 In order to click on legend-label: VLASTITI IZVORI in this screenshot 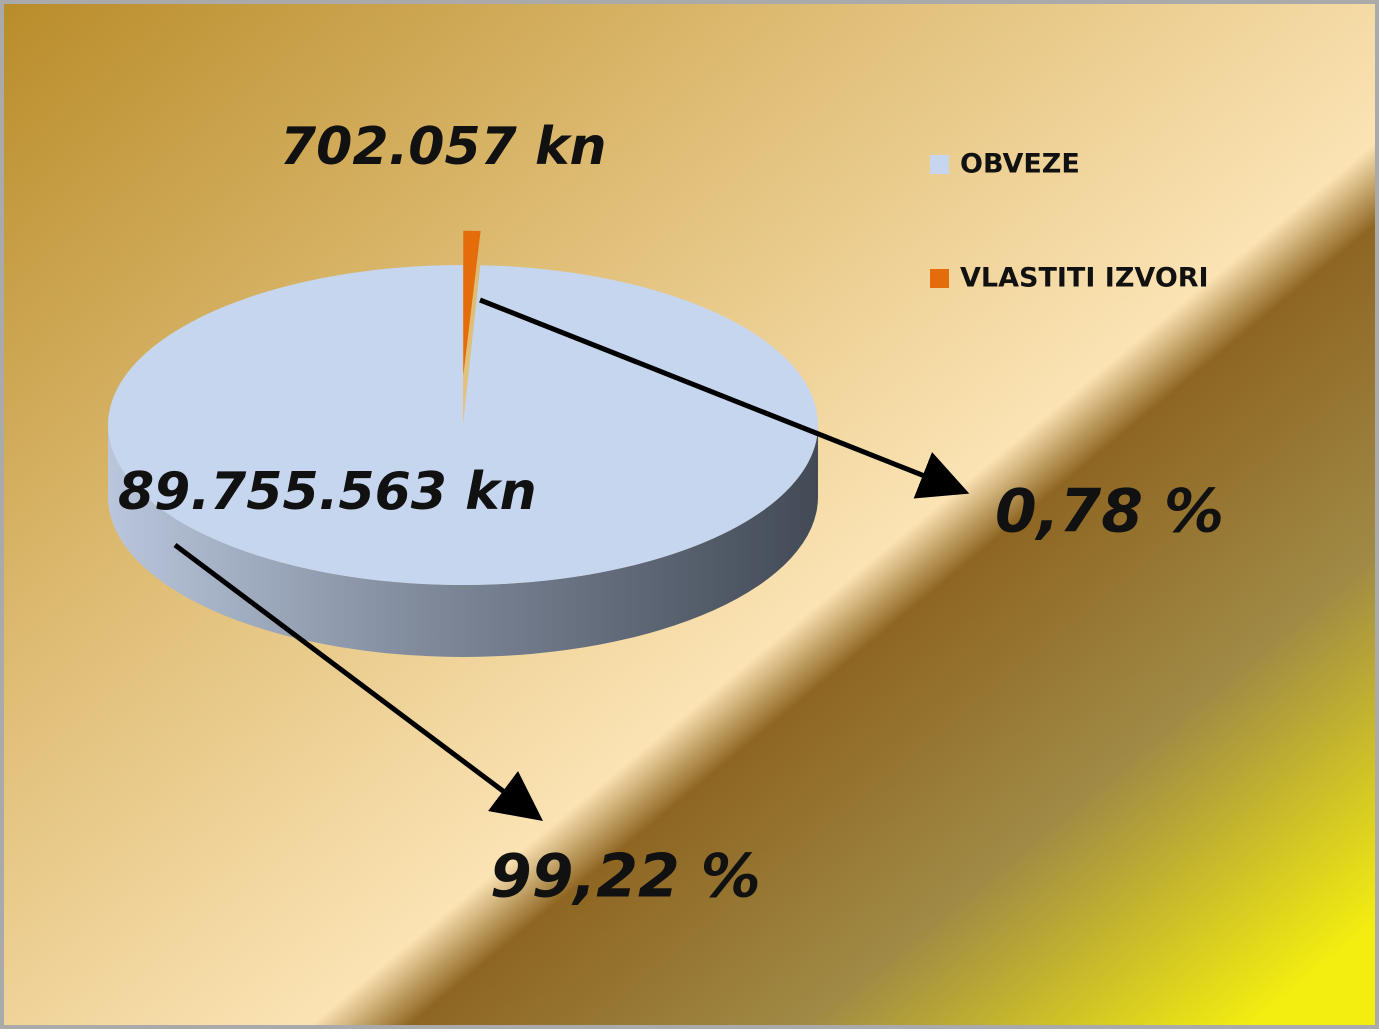, I will do `click(1084, 278)`.